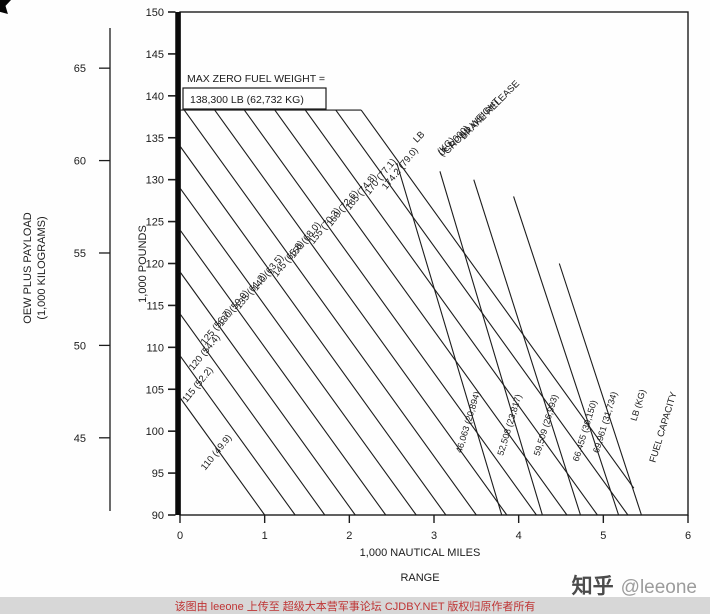 The height and width of the screenshot is (614, 710). I want to click on x-tick-label: 2, so click(349, 536).